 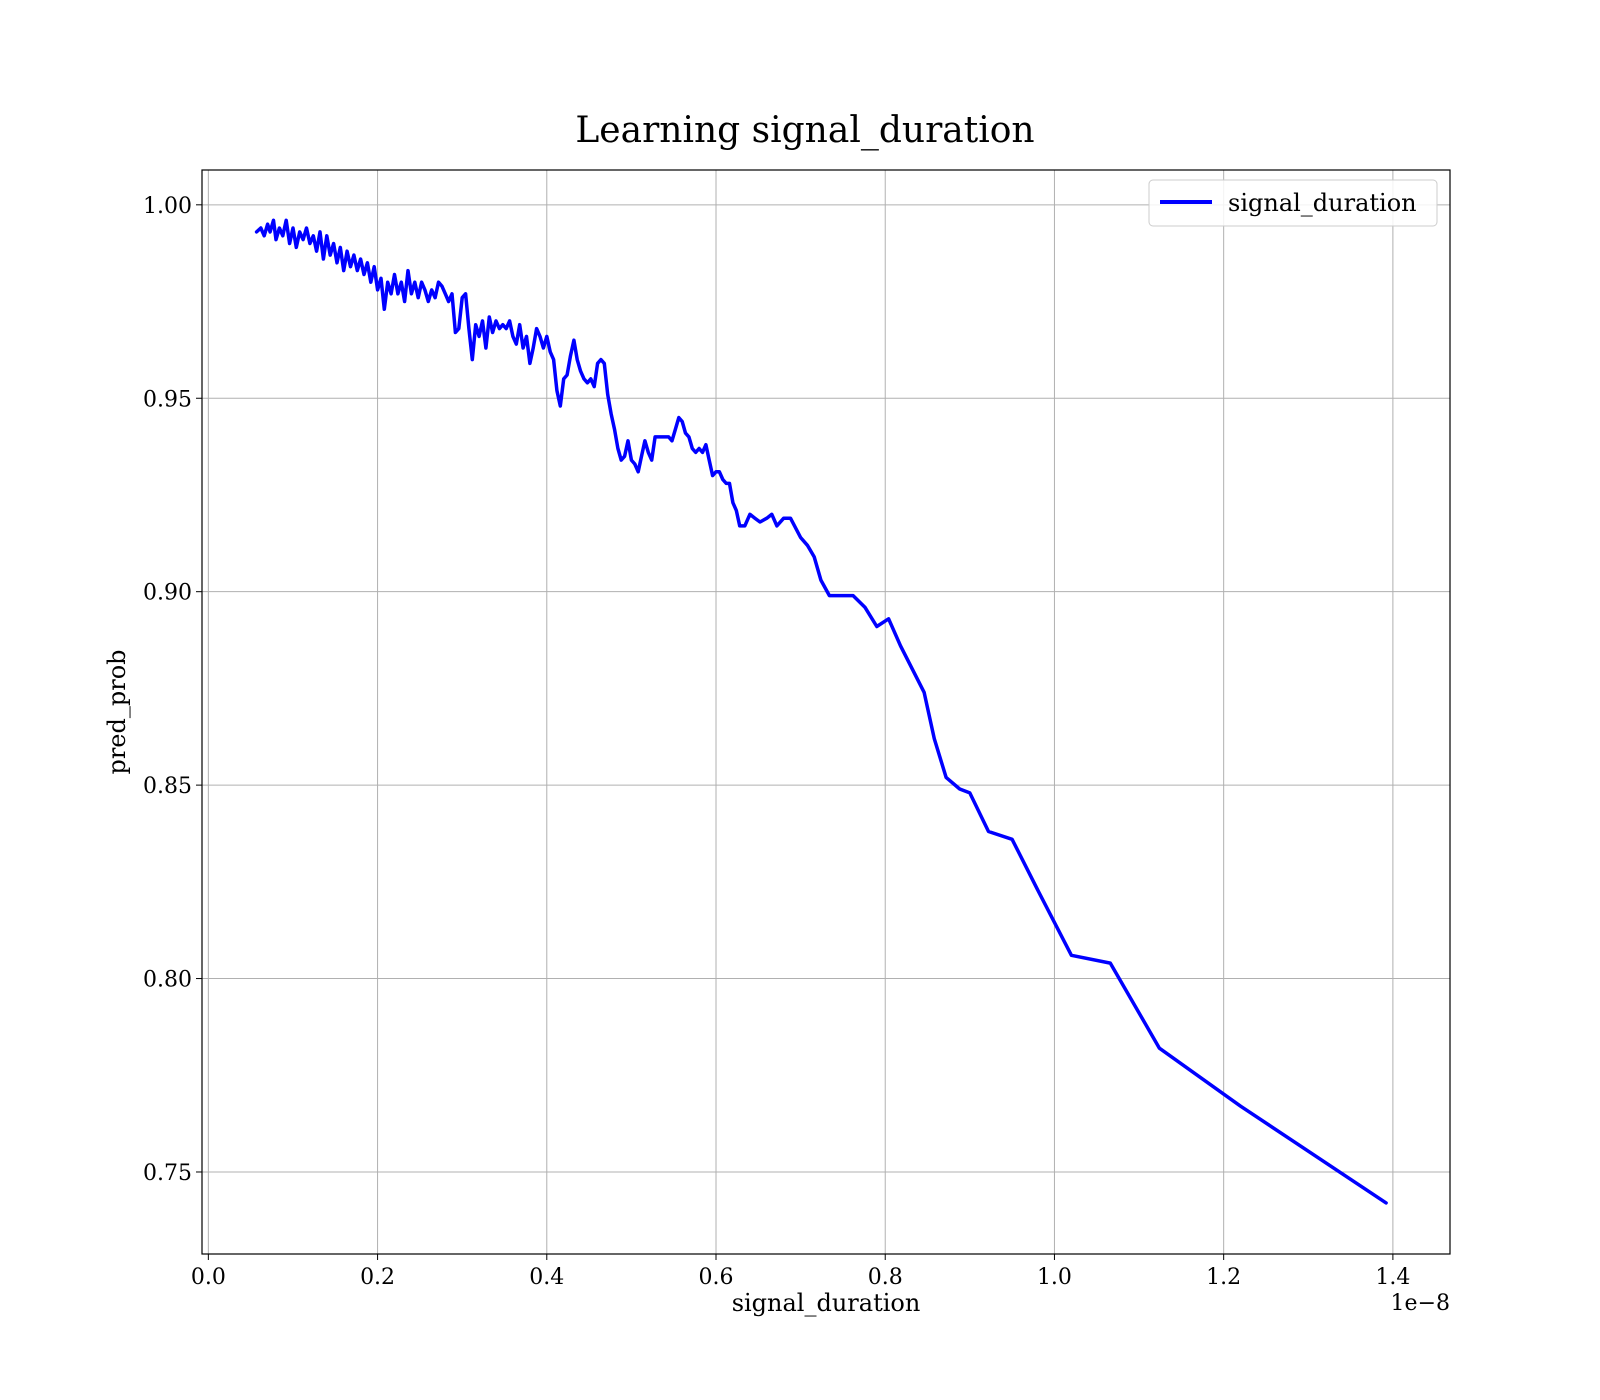 What do you see at coordinates (800, 1272) in the screenshot?
I see `x-axis: 0.0 0.2 0.4 0.6 0.8 1.0 1.2 1.4` at bounding box center [800, 1272].